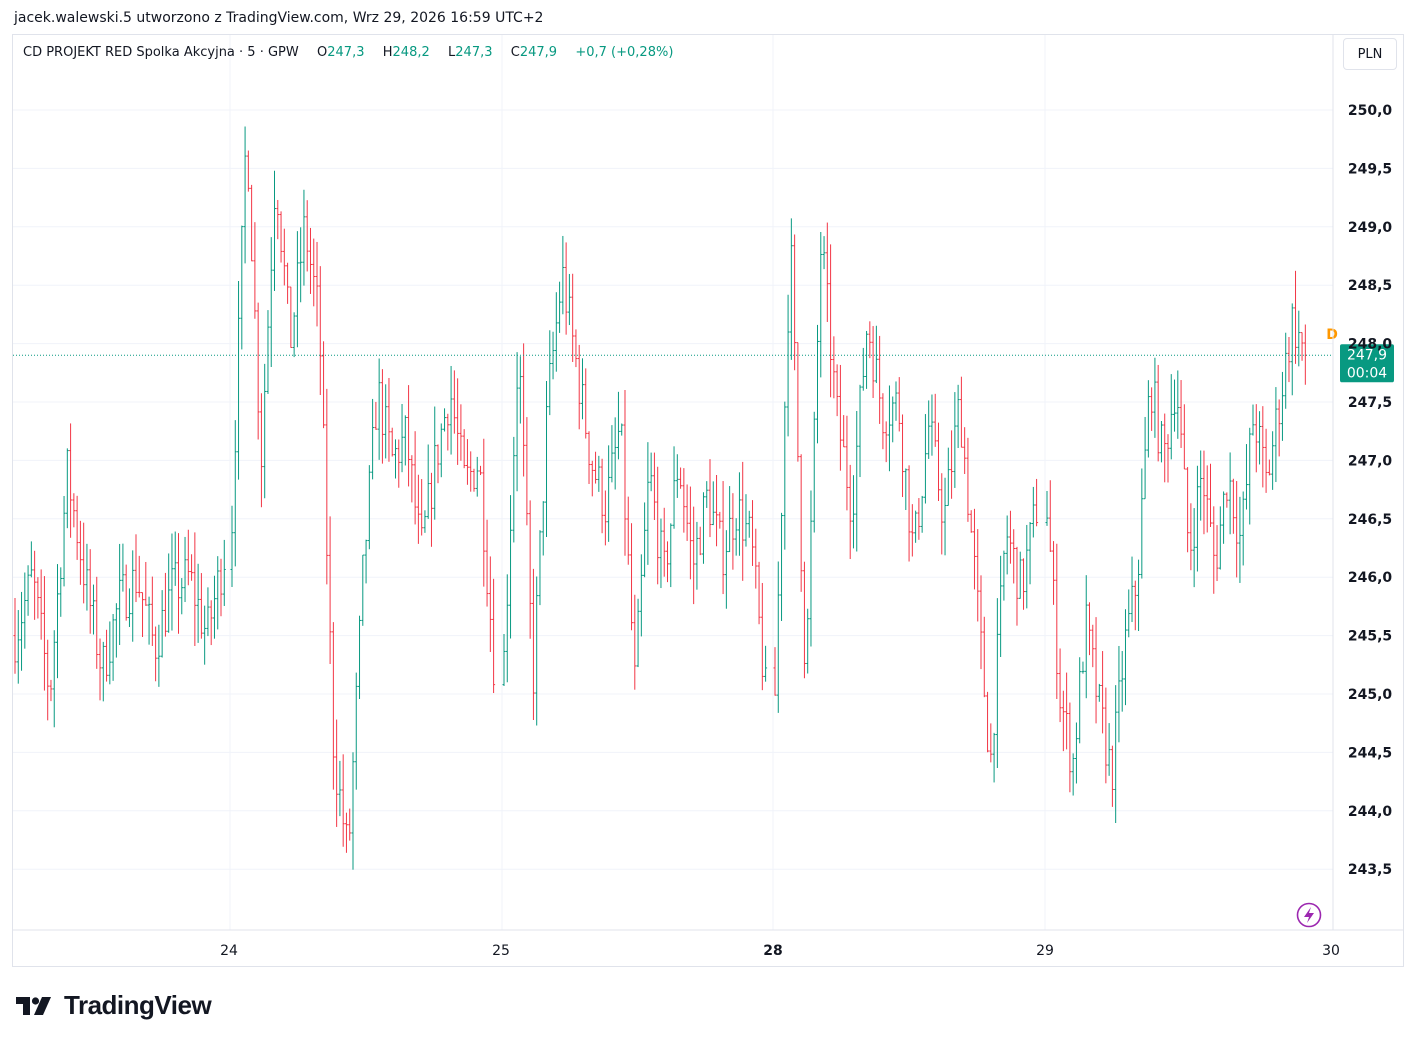 The image size is (1417, 1042). I want to click on high-label: H, so click(387, 52).